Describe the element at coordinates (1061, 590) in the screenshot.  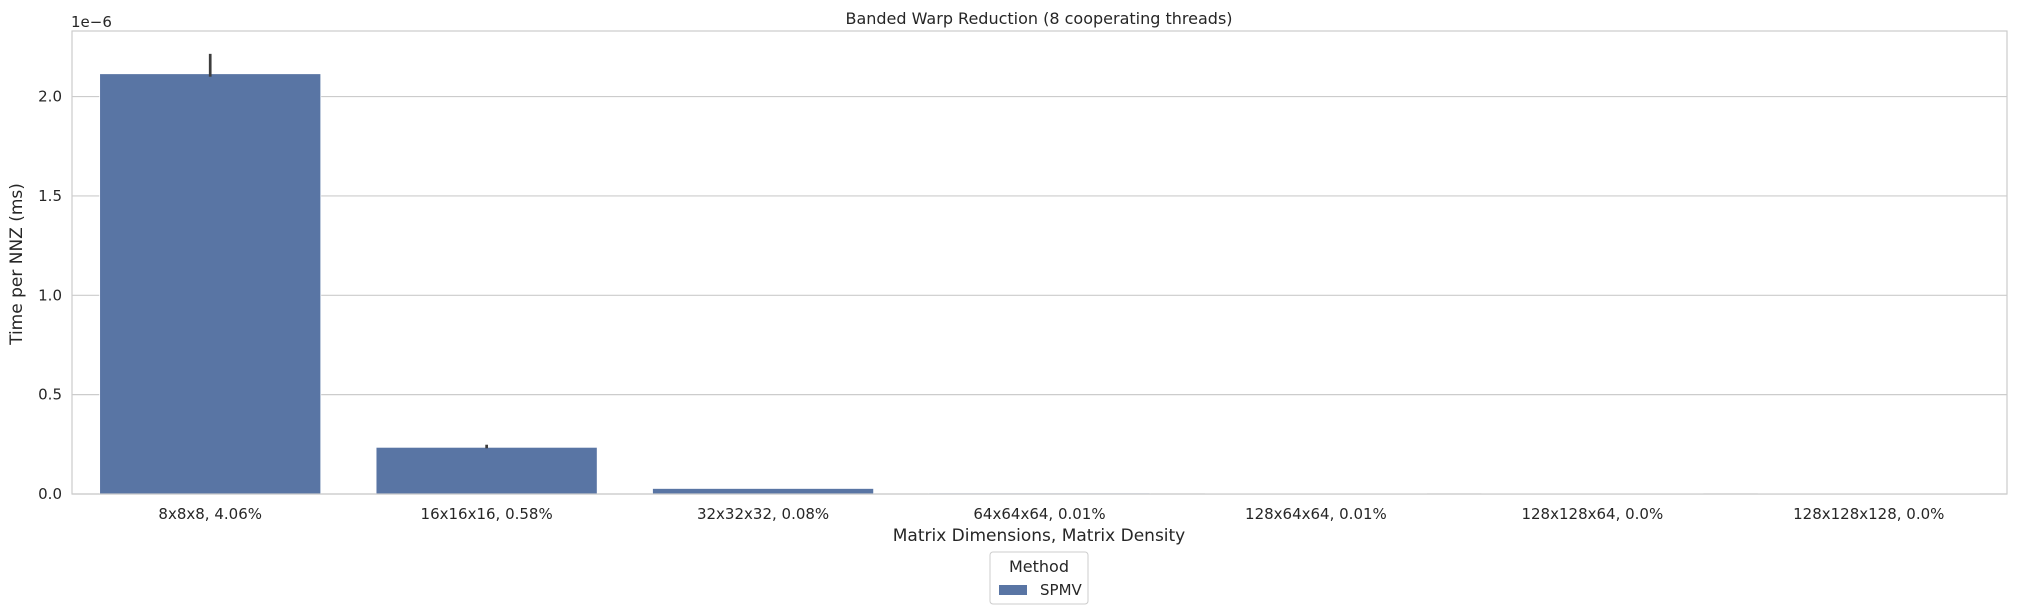
I see `legend-label-spmv: SPMV` at that location.